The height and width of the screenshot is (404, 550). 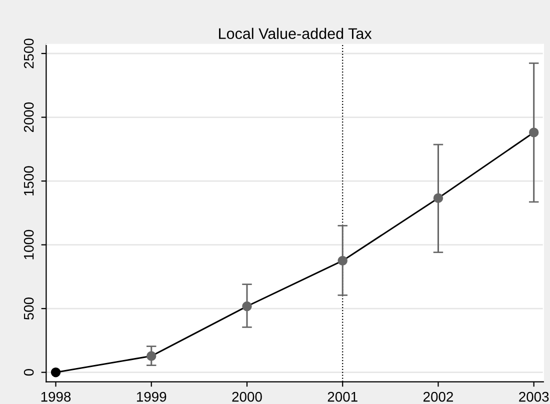 What do you see at coordinates (29, 117) in the screenshot?
I see `y-tick-label: 2000` at bounding box center [29, 117].